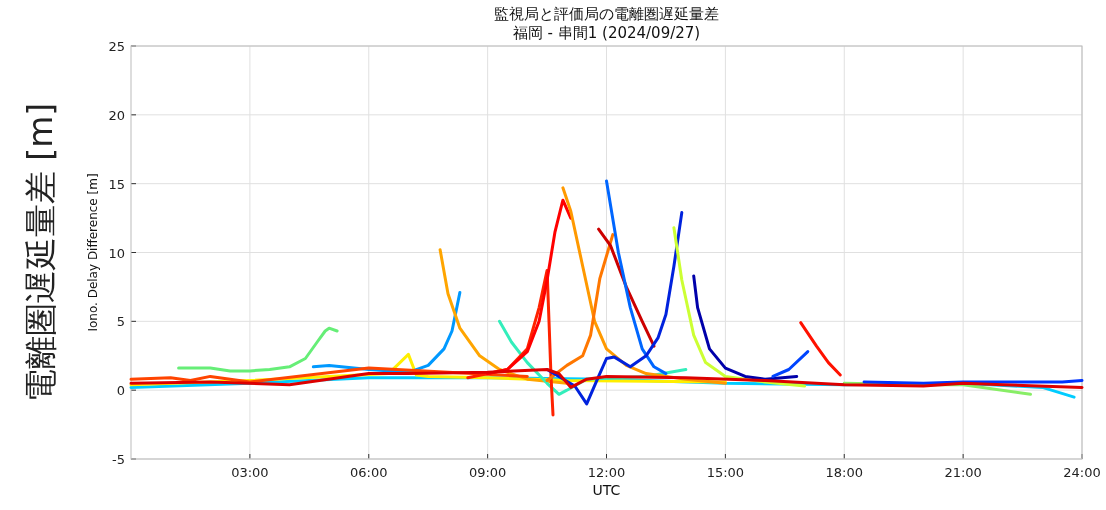  What do you see at coordinates (116, 184) in the screenshot?
I see `y-tick-label: 15` at bounding box center [116, 184].